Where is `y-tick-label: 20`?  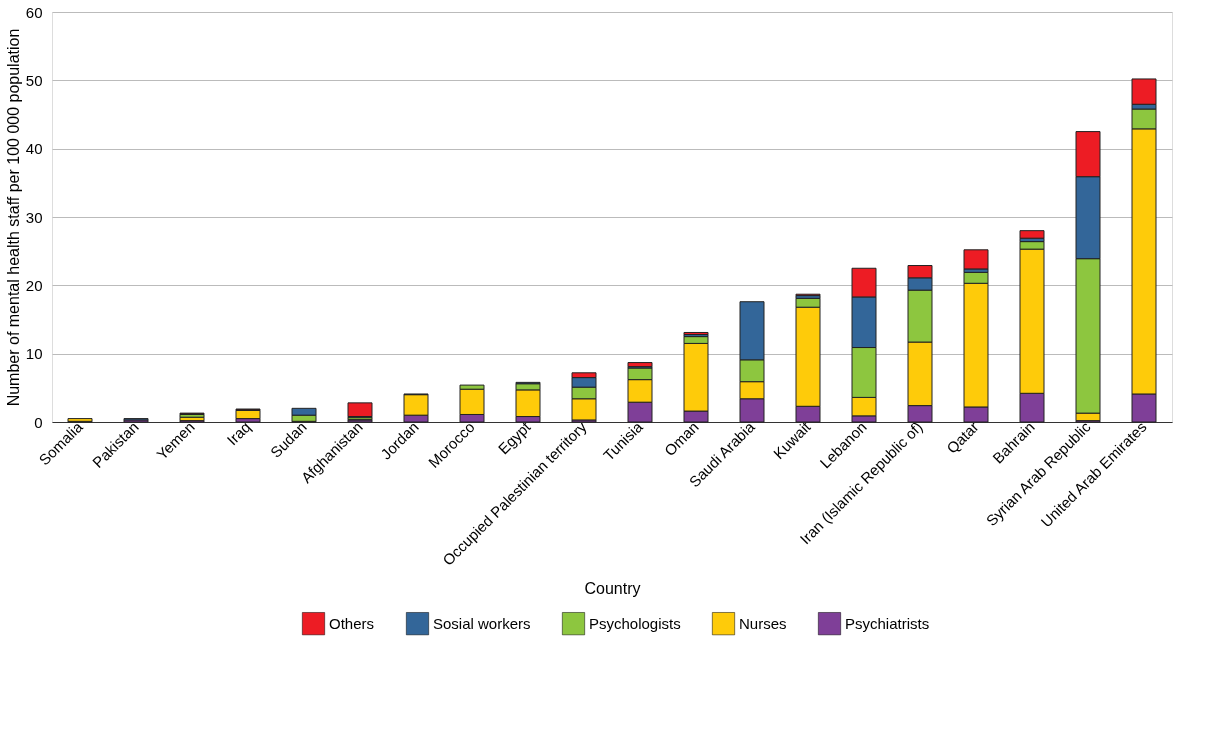
y-tick-label: 20 is located at coordinates (34, 285).